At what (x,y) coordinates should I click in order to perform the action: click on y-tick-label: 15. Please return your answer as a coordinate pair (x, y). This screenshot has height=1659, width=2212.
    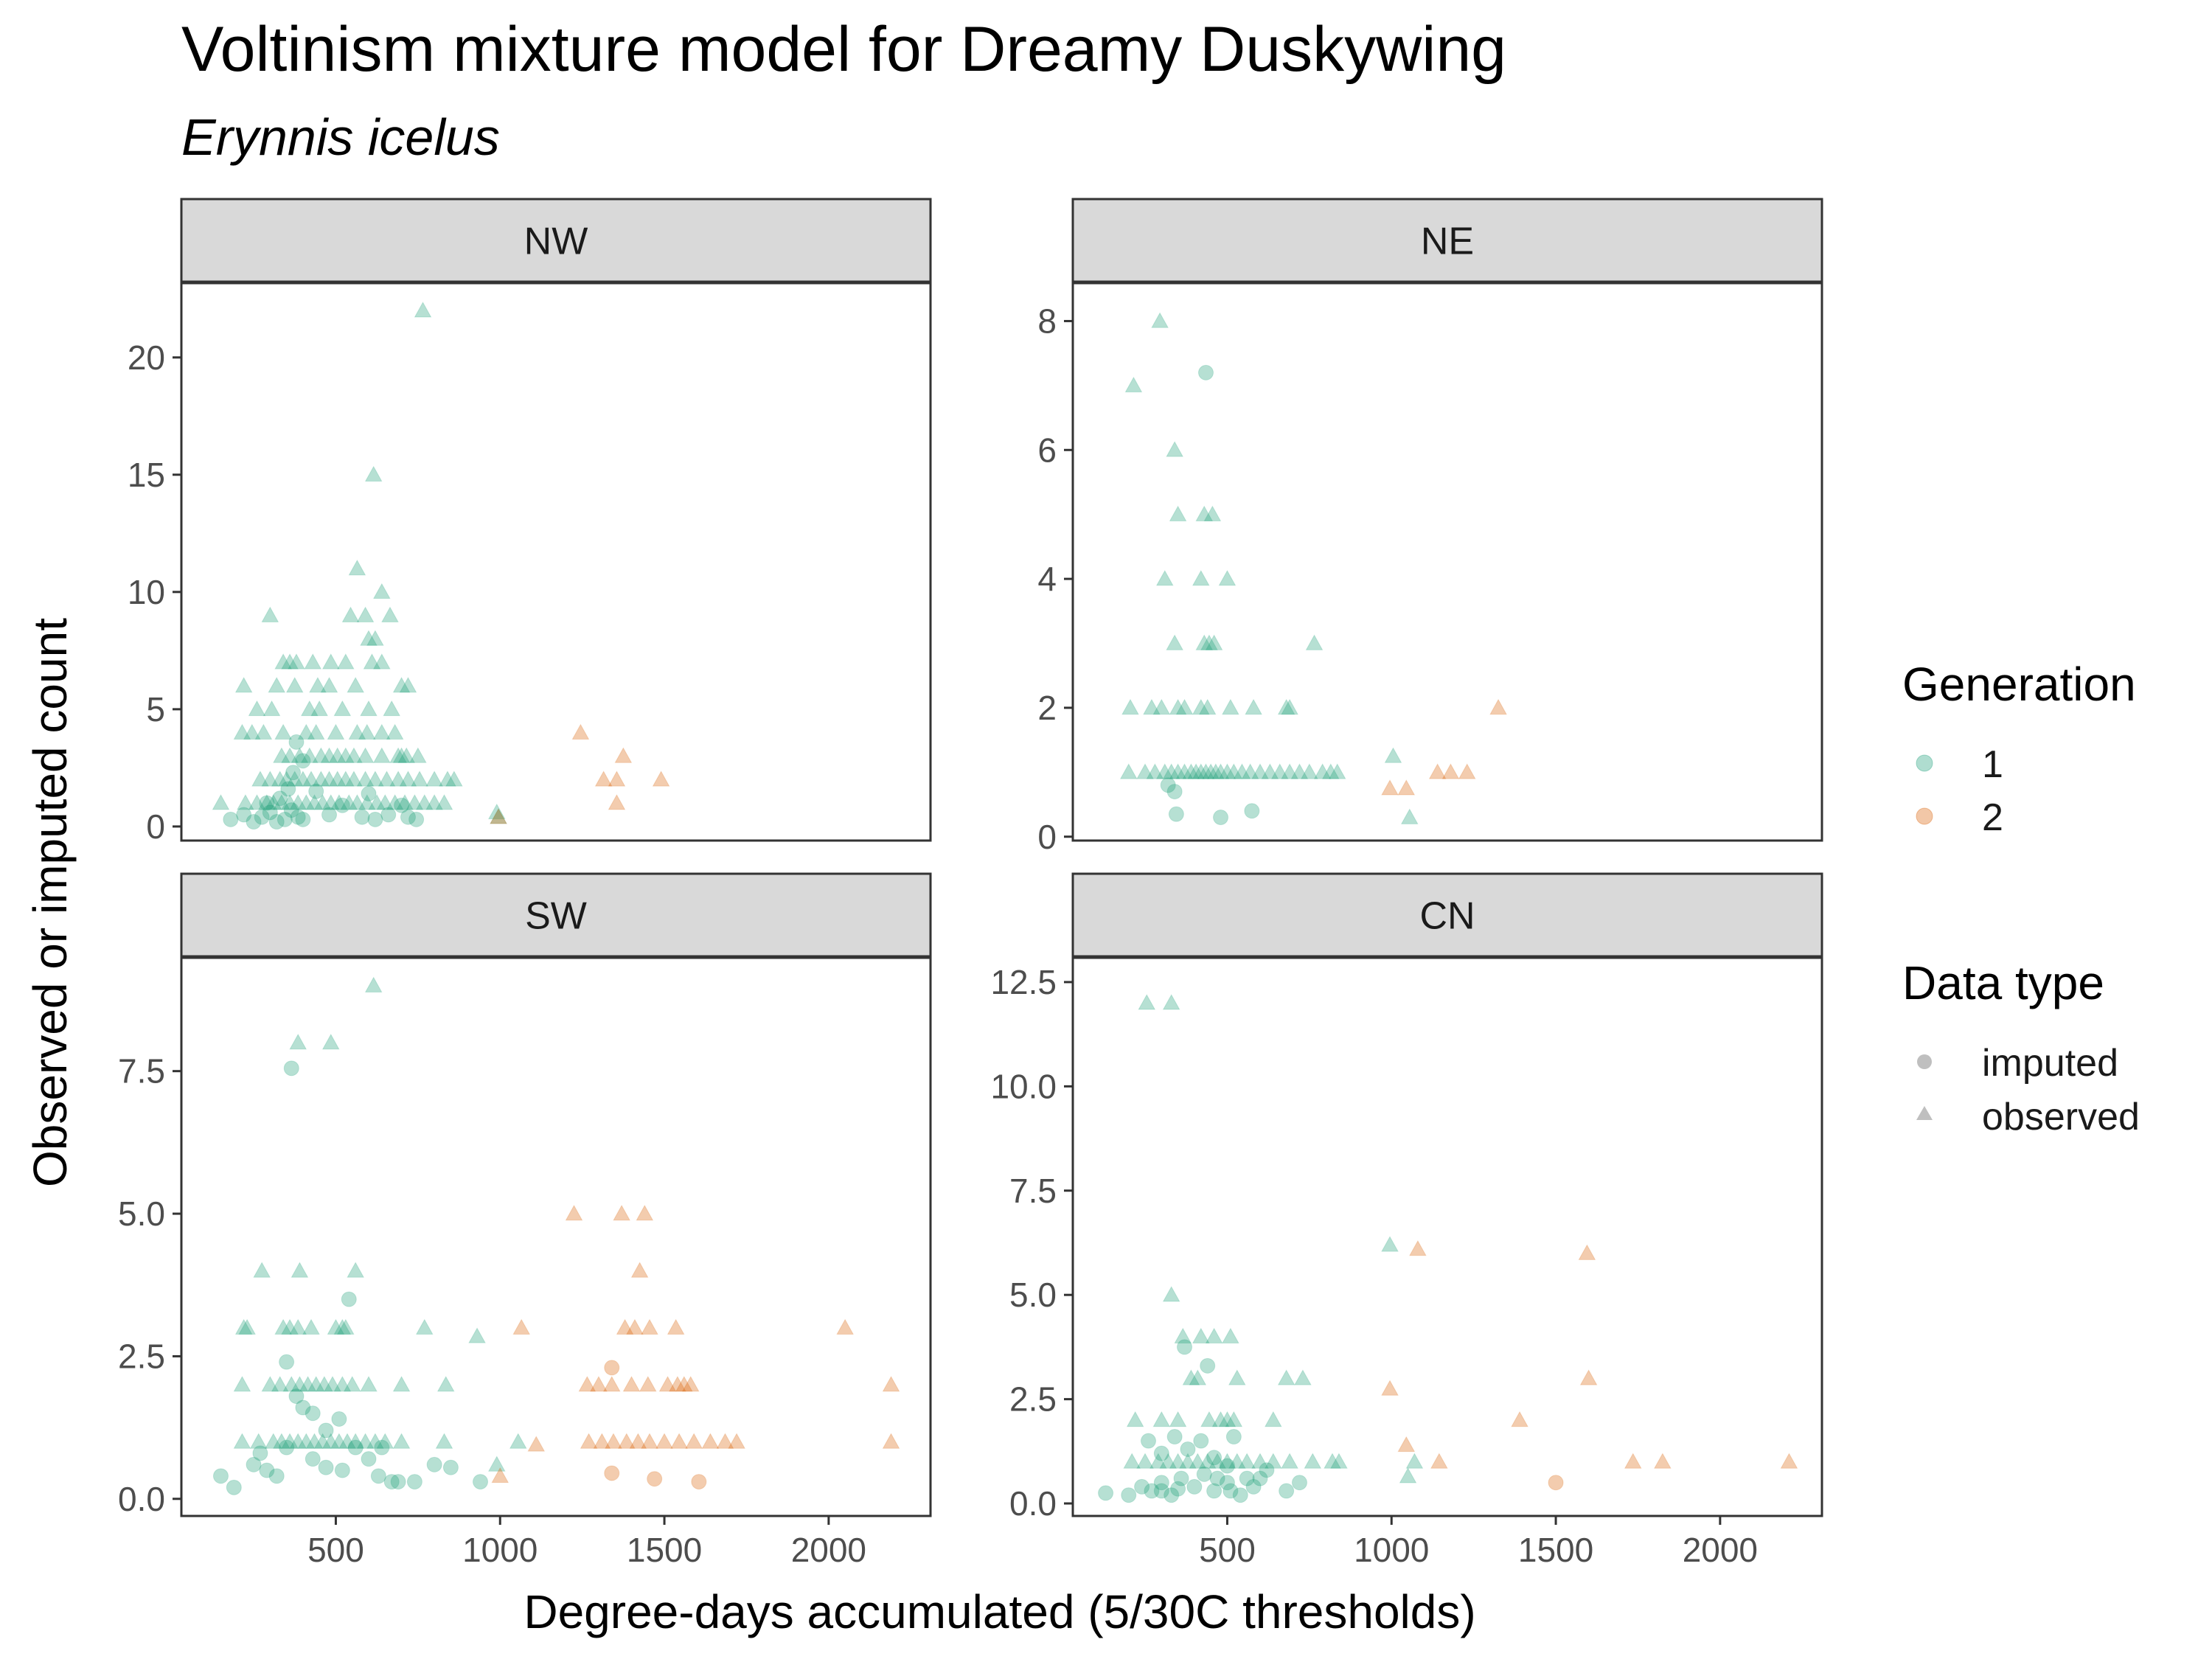
    Looking at the image, I should click on (146, 475).